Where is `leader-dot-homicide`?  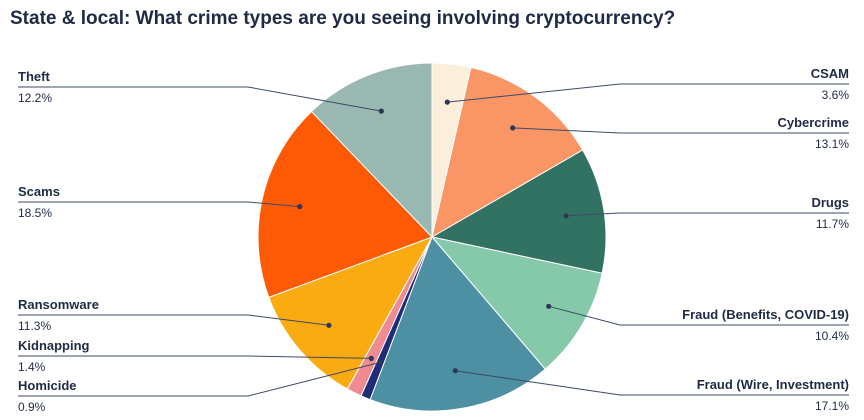
leader-dot-homicide is located at coordinates (380, 362).